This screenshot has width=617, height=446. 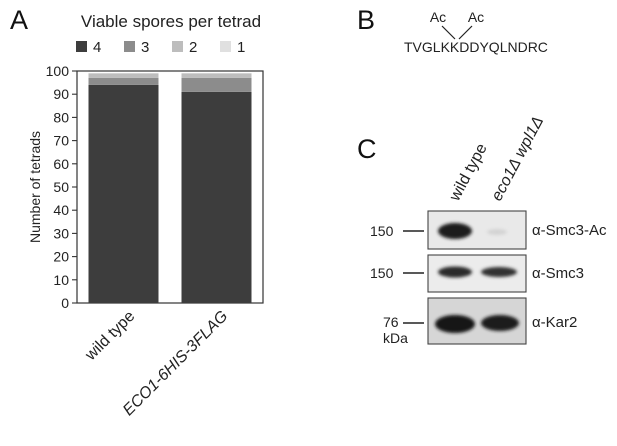 I want to click on legend-label-4: 4, so click(x=97, y=47).